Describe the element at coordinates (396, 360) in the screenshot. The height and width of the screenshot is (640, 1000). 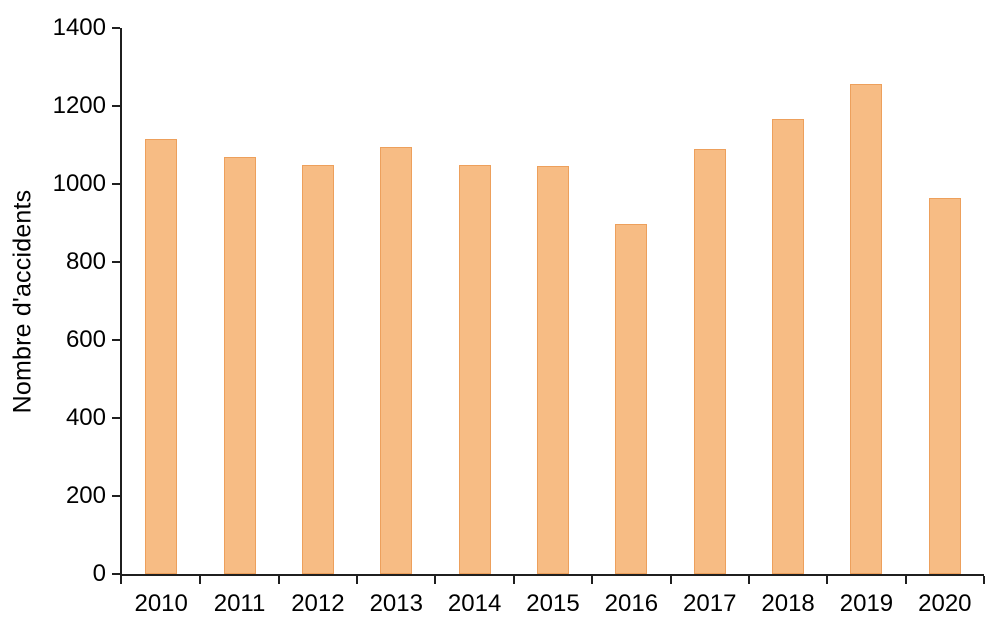
I see `bar-2013` at that location.